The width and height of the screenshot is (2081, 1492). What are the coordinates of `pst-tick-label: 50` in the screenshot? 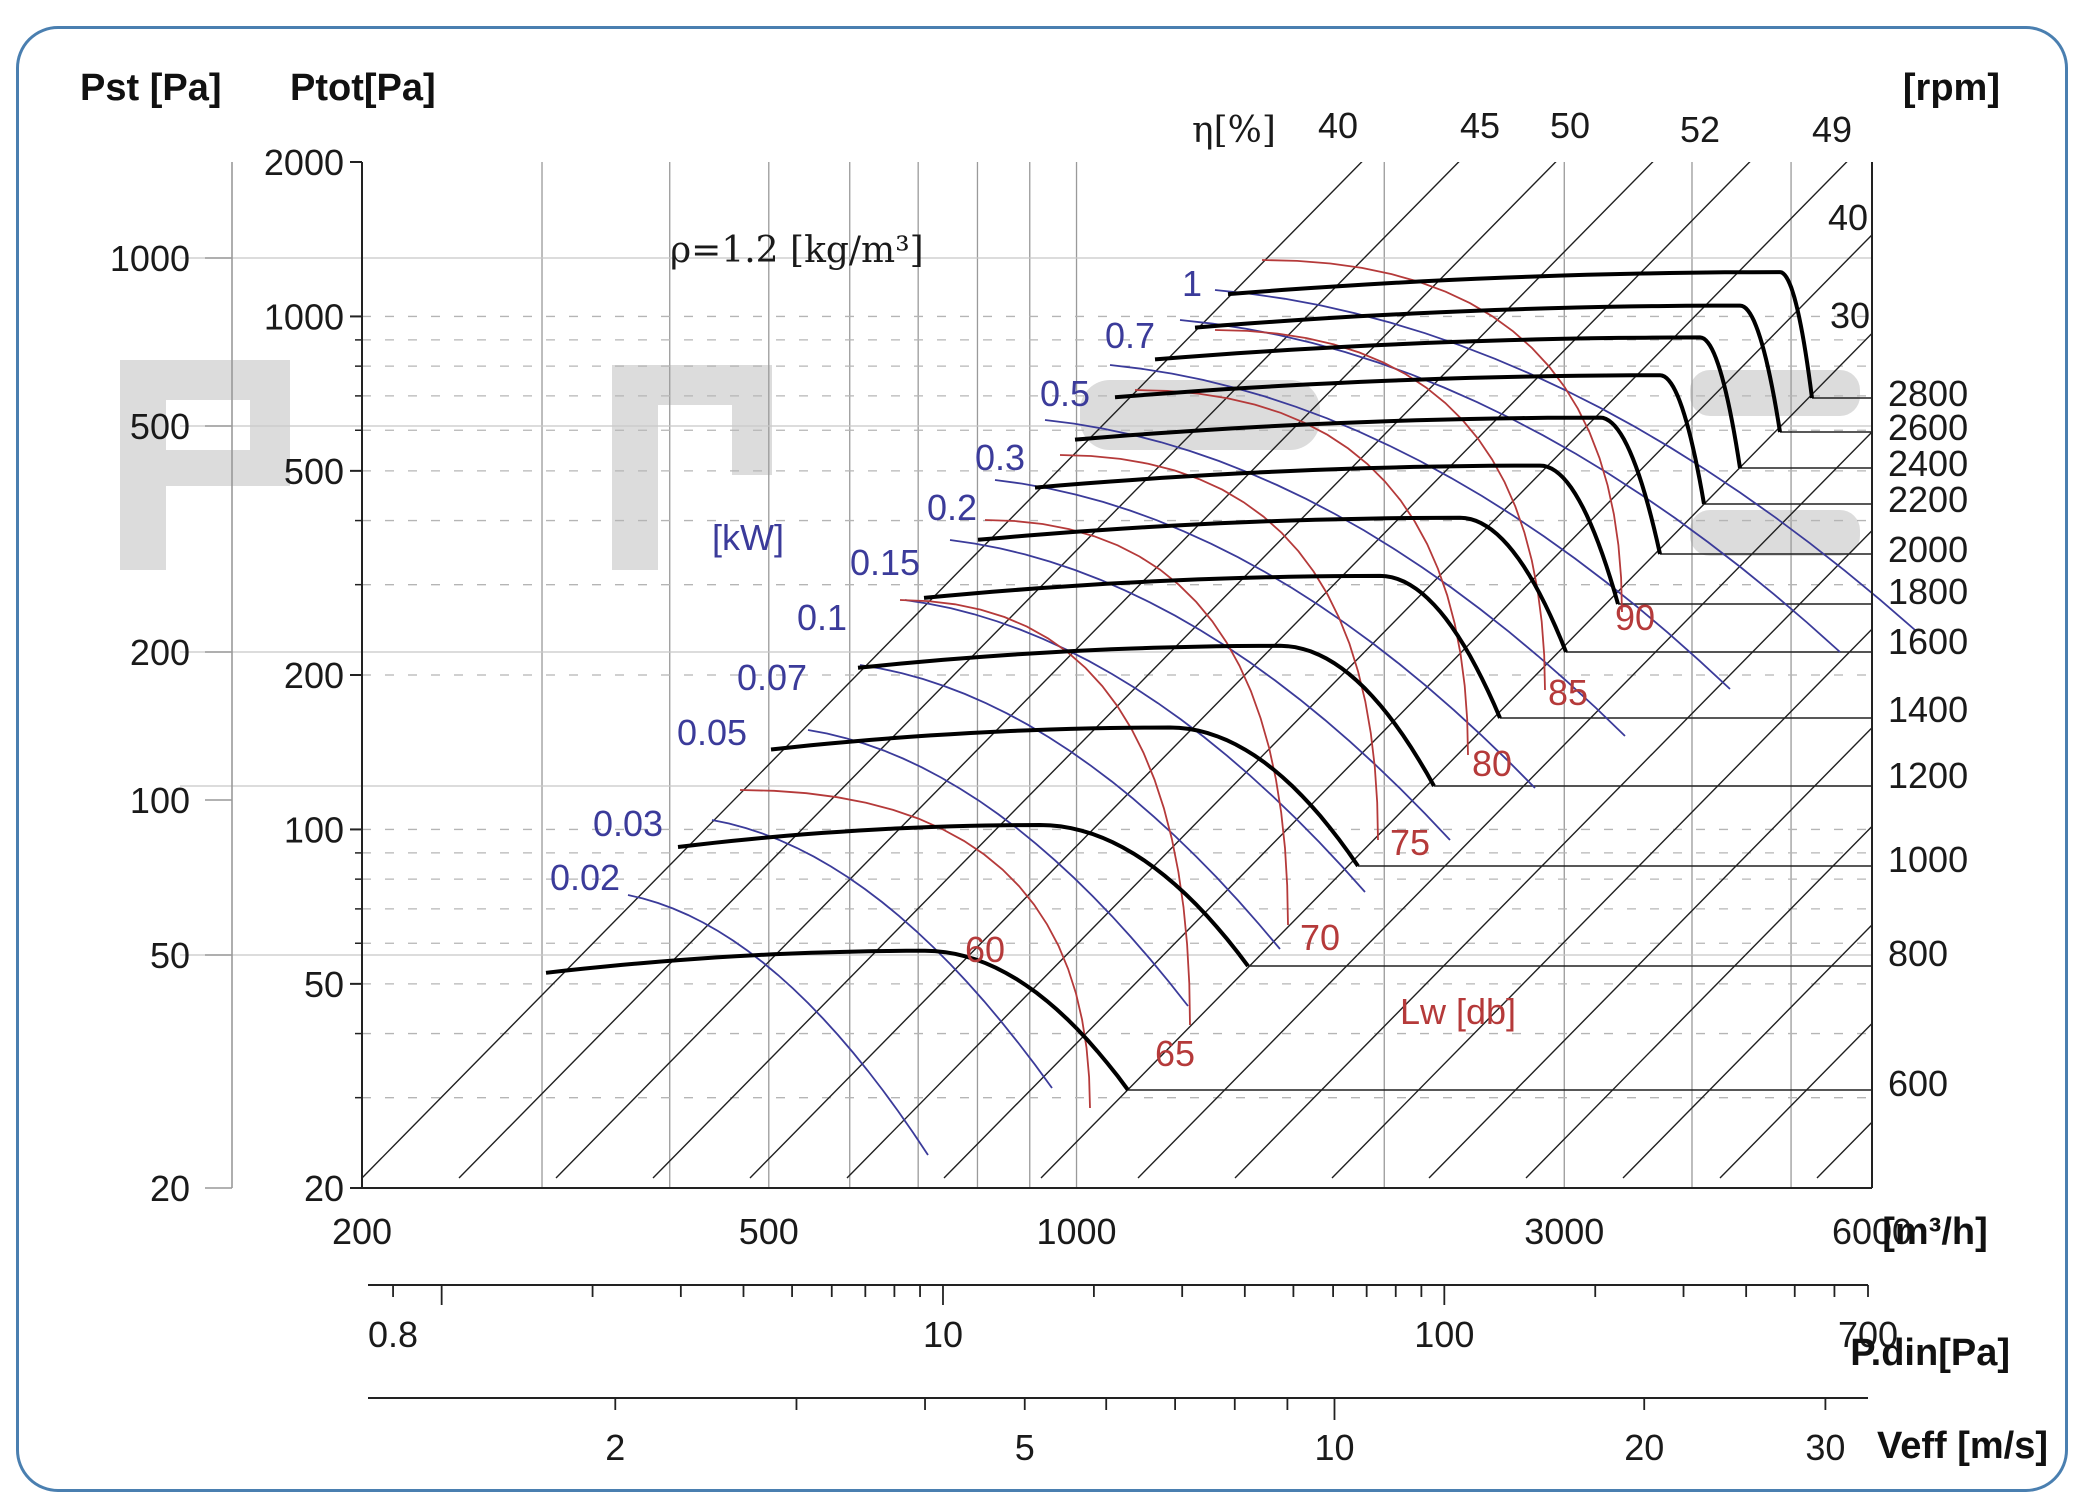 It's located at (170, 955).